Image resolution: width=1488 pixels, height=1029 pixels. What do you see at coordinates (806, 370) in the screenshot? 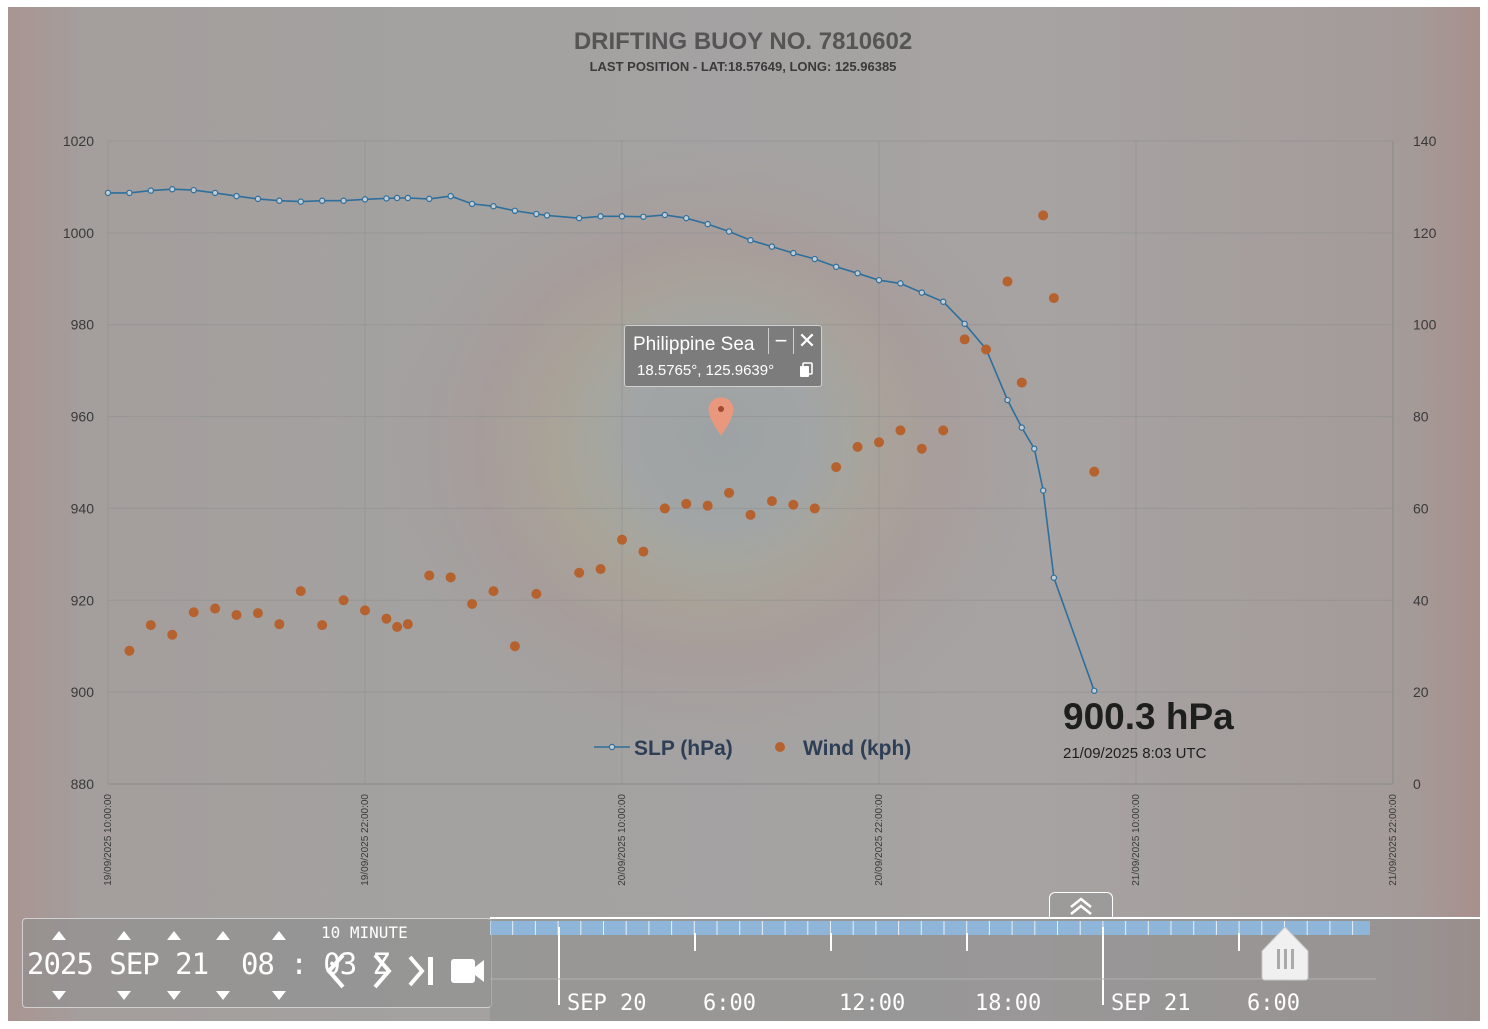
I see `copy-icon` at bounding box center [806, 370].